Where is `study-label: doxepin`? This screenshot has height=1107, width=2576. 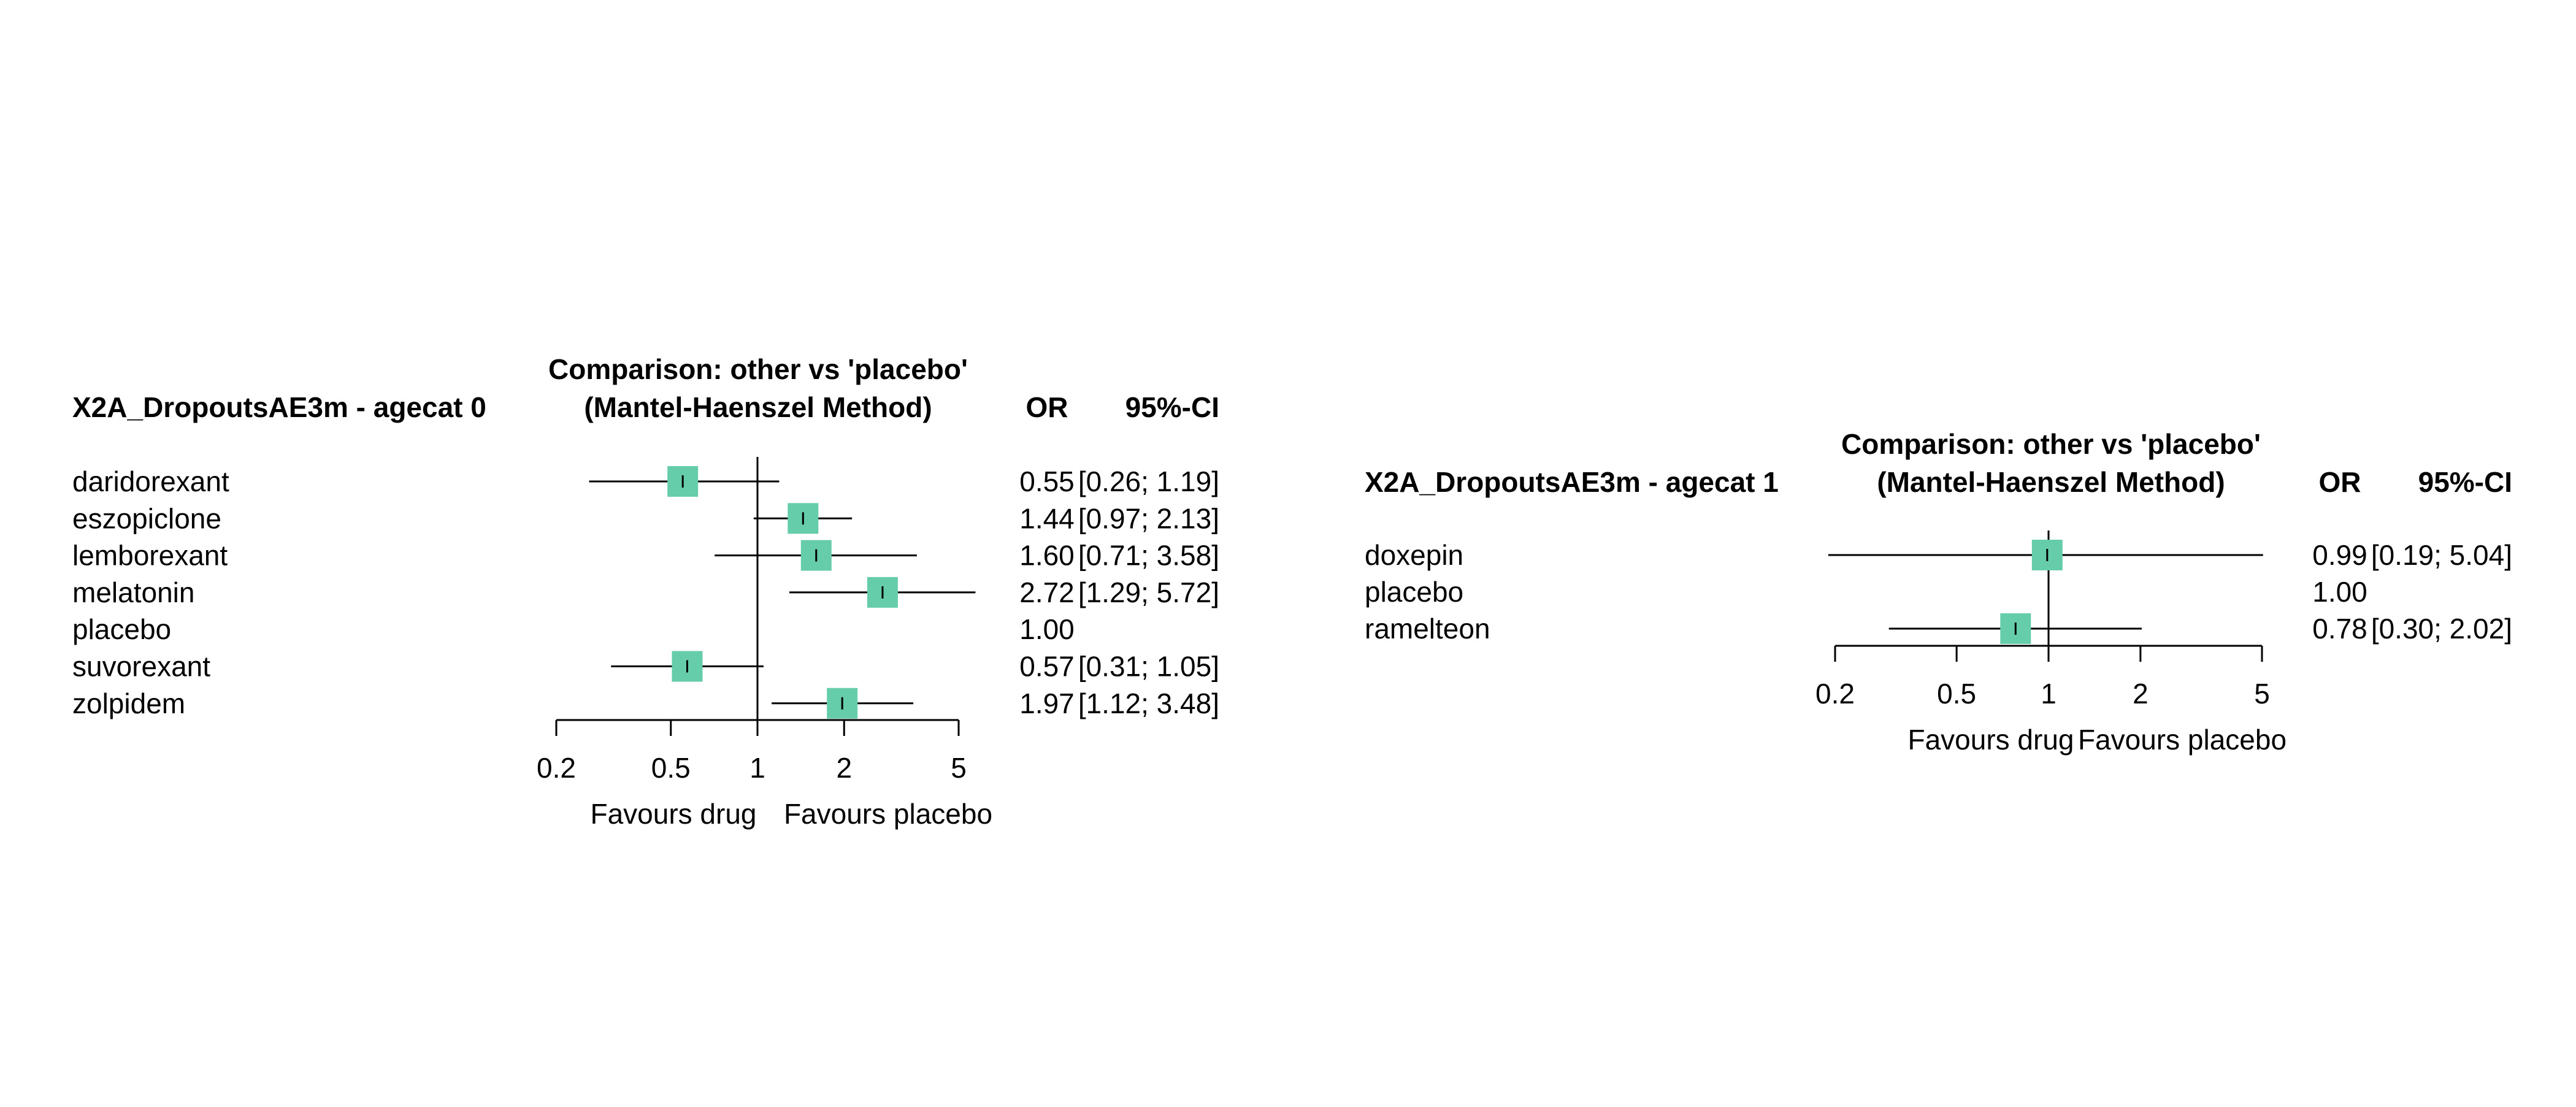
study-label: doxepin is located at coordinates (1414, 555).